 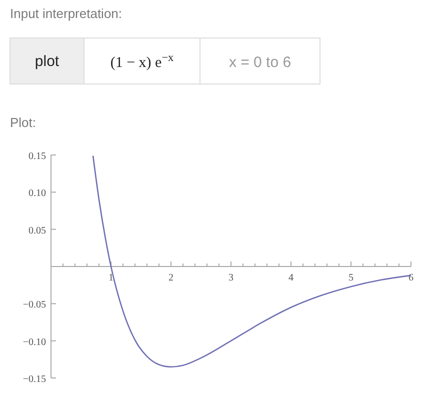 I want to click on text: Plot:, so click(x=23, y=122).